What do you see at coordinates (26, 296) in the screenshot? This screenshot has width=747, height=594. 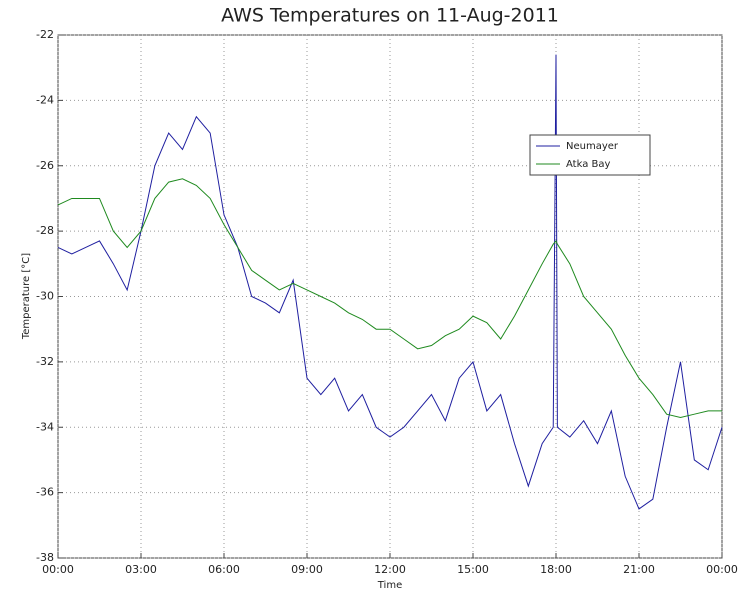 I see `y-axis-label: Temperature [°C]` at bounding box center [26, 296].